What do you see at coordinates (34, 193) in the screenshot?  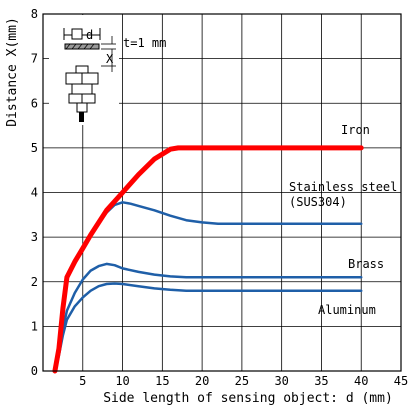 I see `y-tick-label: 4` at bounding box center [34, 193].